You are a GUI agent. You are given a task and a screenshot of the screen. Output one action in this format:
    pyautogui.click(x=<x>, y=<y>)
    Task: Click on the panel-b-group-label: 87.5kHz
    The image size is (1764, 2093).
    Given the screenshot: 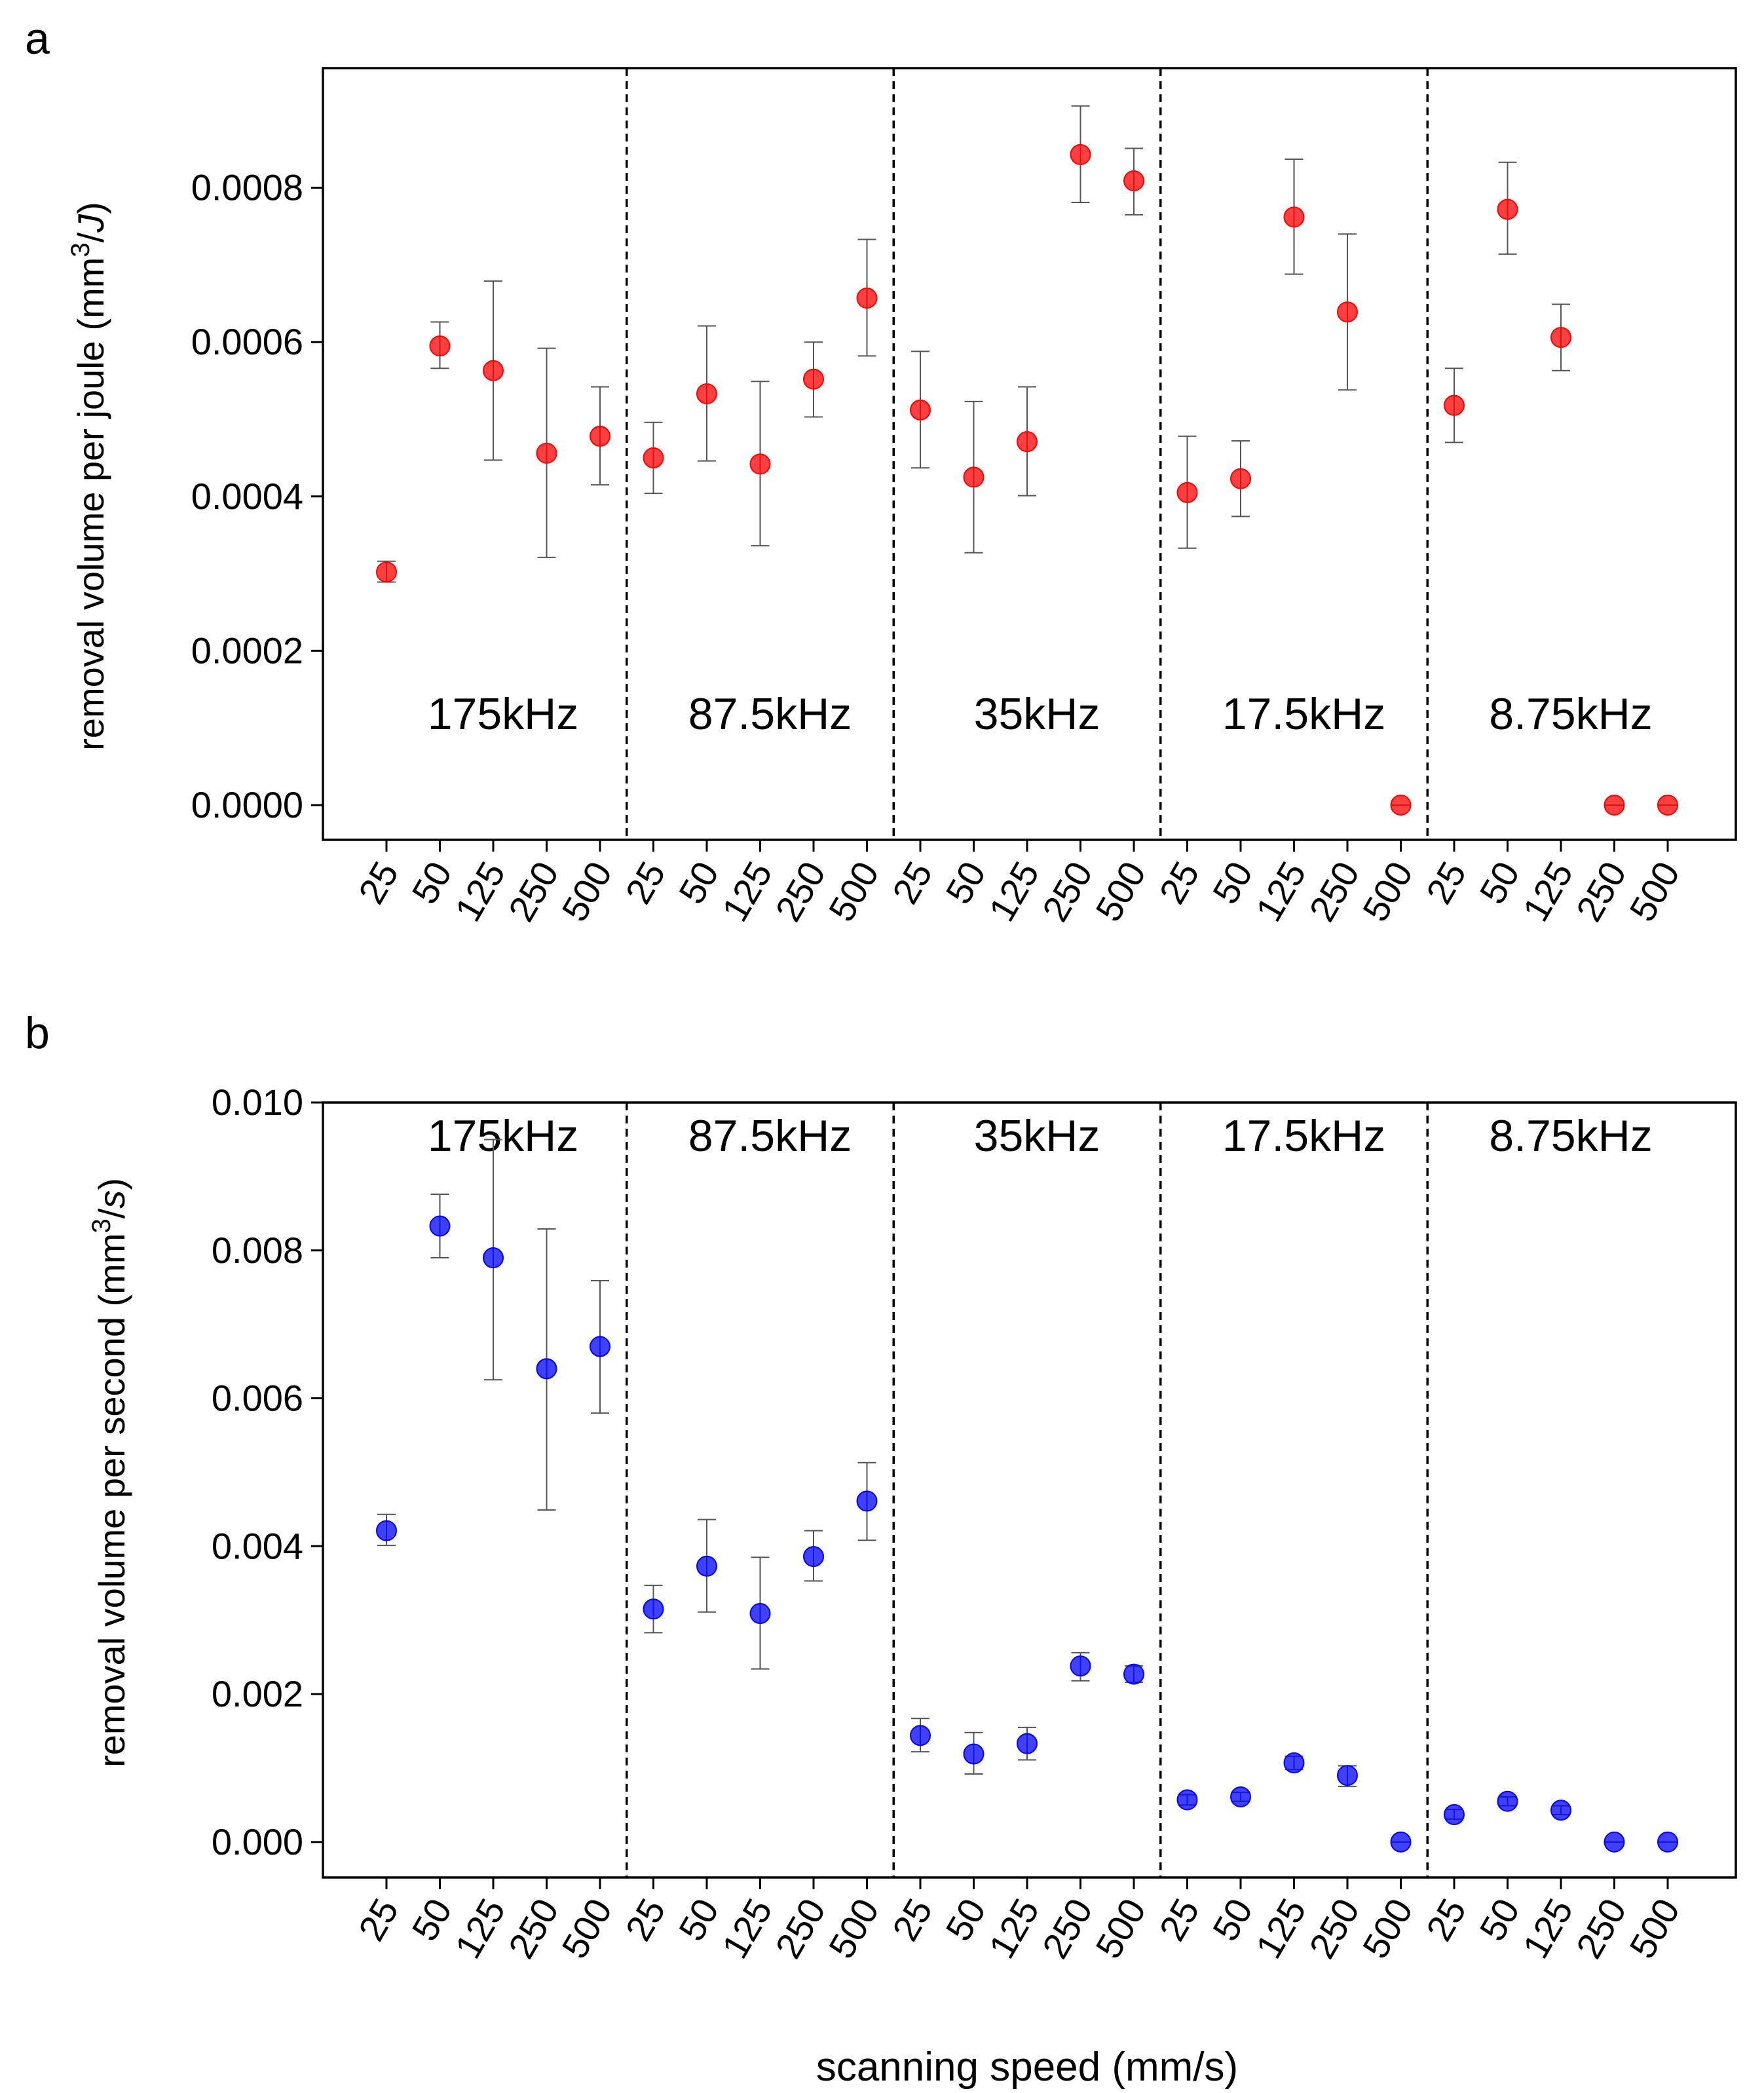 What is the action you would take?
    pyautogui.click(x=770, y=1136)
    